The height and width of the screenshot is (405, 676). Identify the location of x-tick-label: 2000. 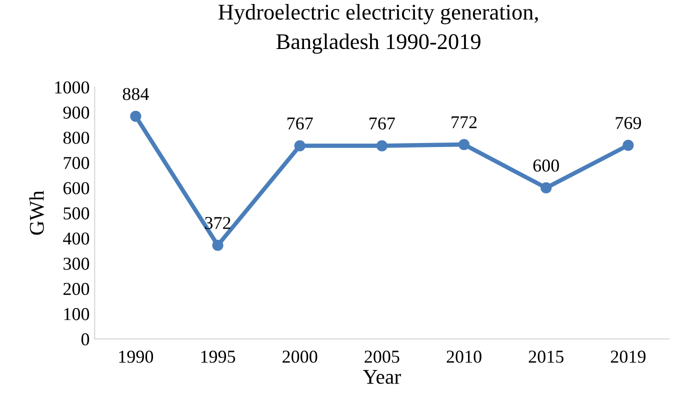
(300, 356).